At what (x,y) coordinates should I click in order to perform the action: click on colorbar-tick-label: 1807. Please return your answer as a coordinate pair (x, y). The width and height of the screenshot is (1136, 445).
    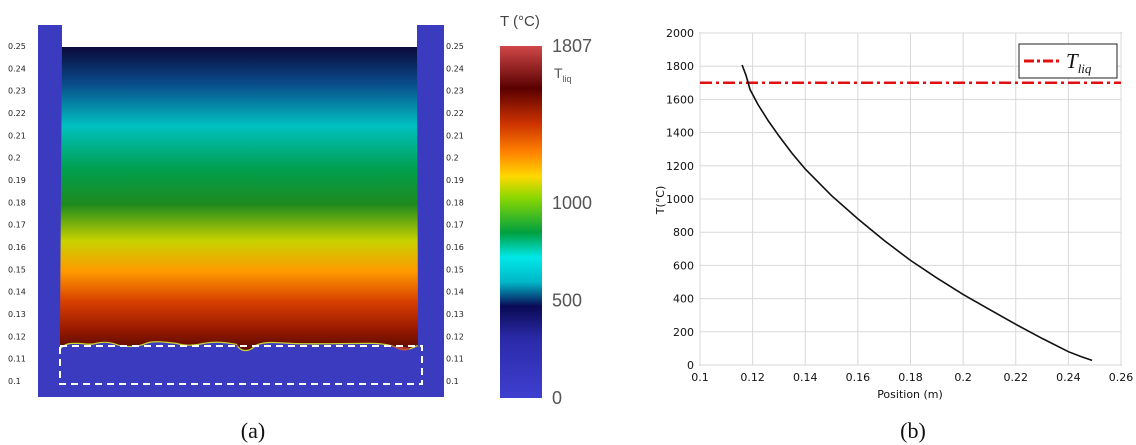
    Looking at the image, I should click on (572, 46).